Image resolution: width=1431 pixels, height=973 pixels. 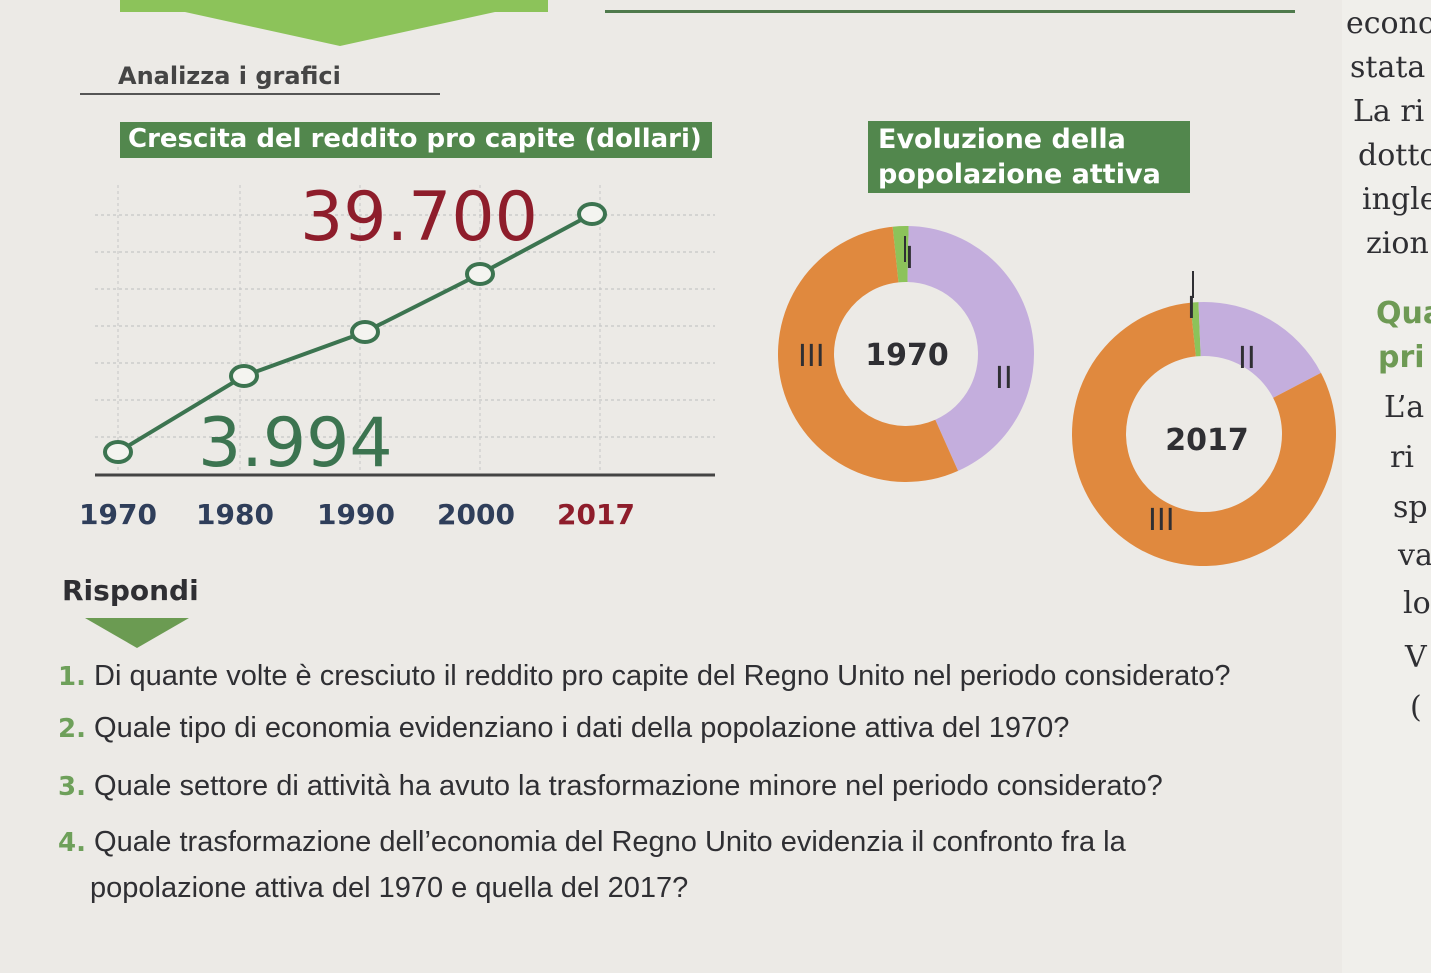 What do you see at coordinates (480, 274) in the screenshot?
I see `income-point-2000` at bounding box center [480, 274].